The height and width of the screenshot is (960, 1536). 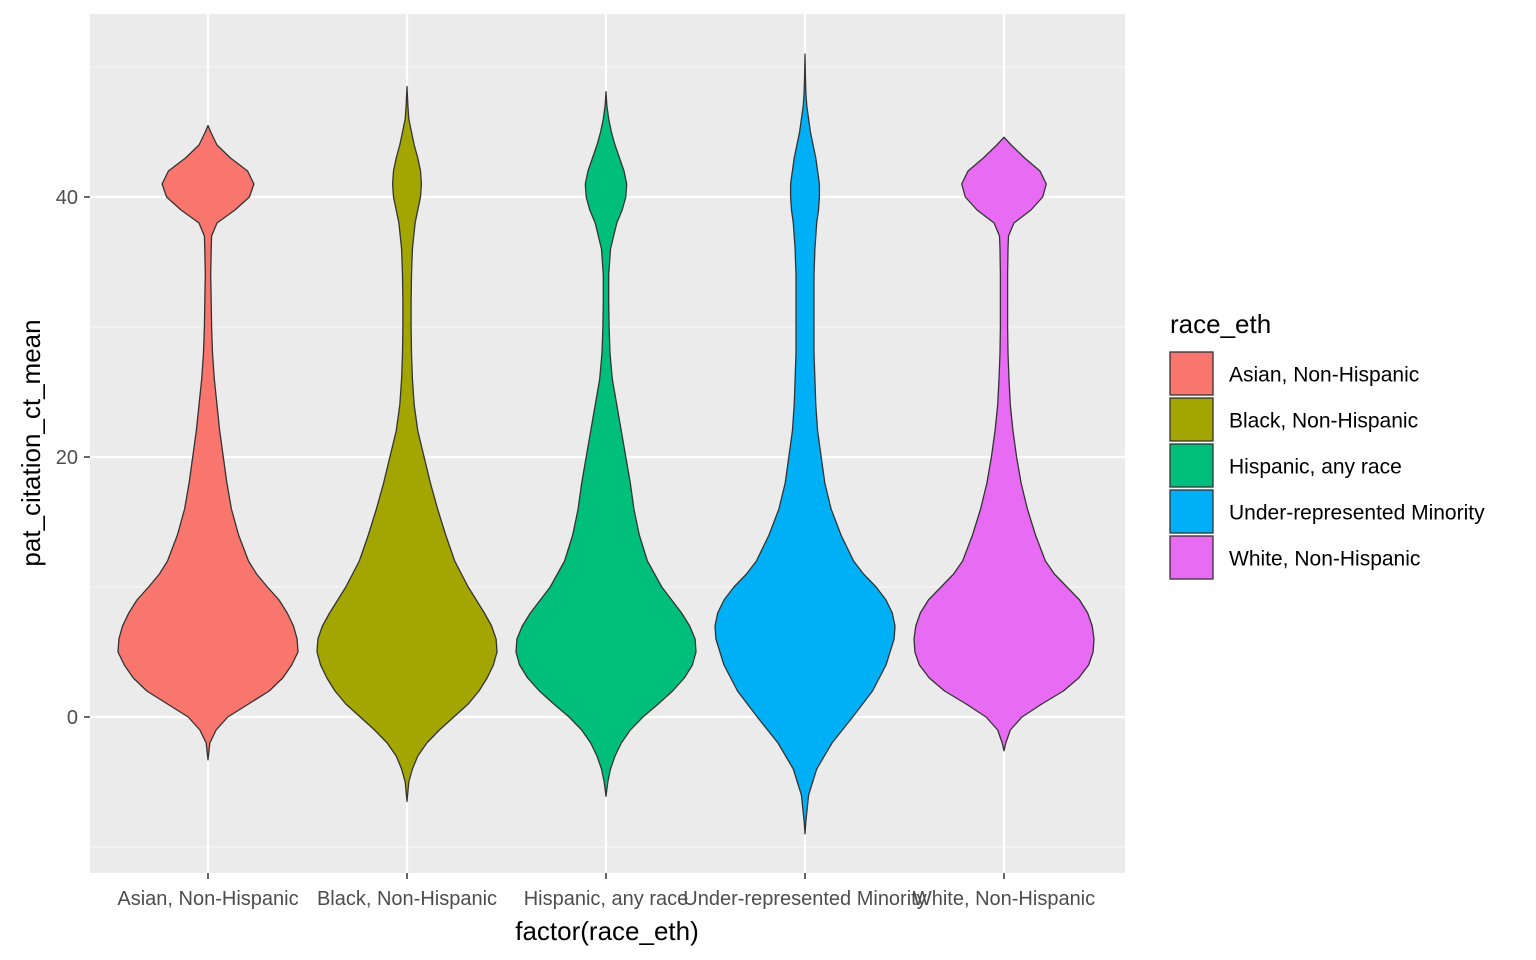 I want to click on legend-label-1: Asian, Non-Hispanic, so click(x=1324, y=375).